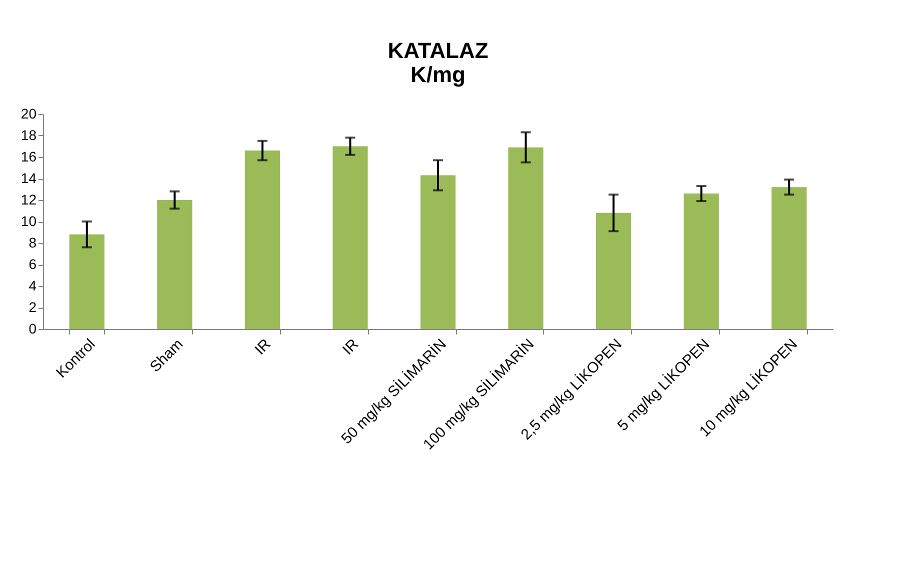 Image resolution: width=899 pixels, height=581 pixels. Describe the element at coordinates (28, 178) in the screenshot. I see `y-tick-label: 14` at that location.